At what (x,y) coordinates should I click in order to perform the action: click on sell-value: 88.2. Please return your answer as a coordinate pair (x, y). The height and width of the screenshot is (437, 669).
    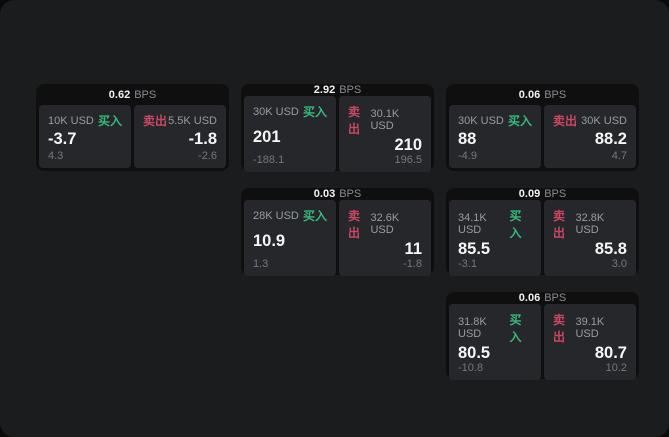
    Looking at the image, I should click on (610, 139).